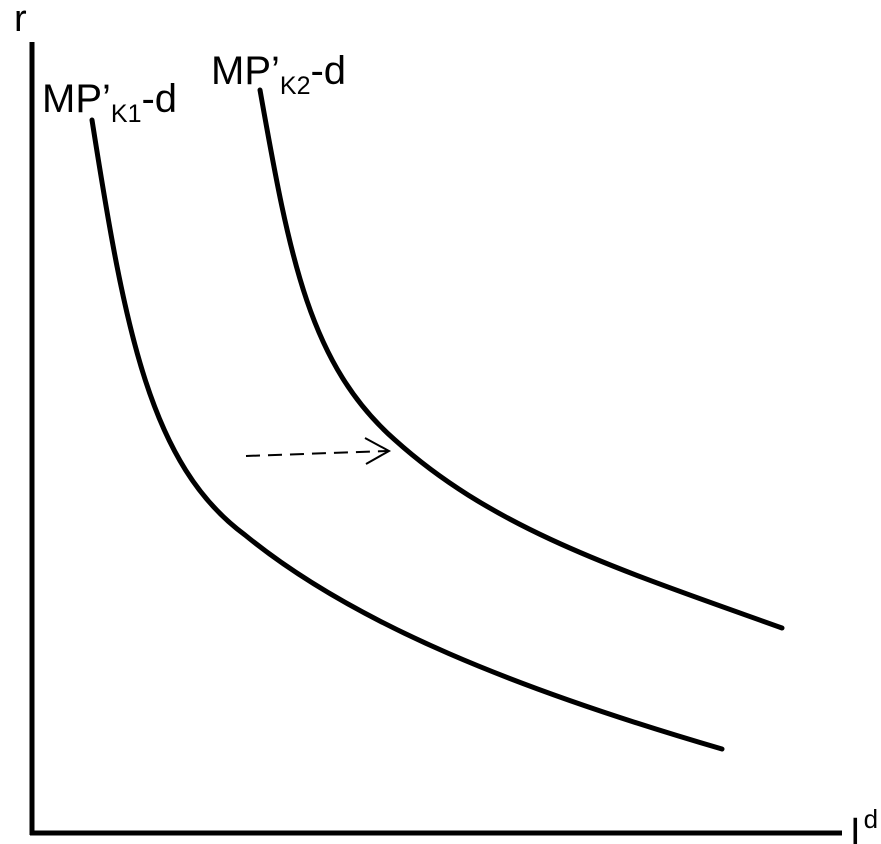 The width and height of the screenshot is (881, 844). I want to click on y-axis-label: r, so click(20, 20).